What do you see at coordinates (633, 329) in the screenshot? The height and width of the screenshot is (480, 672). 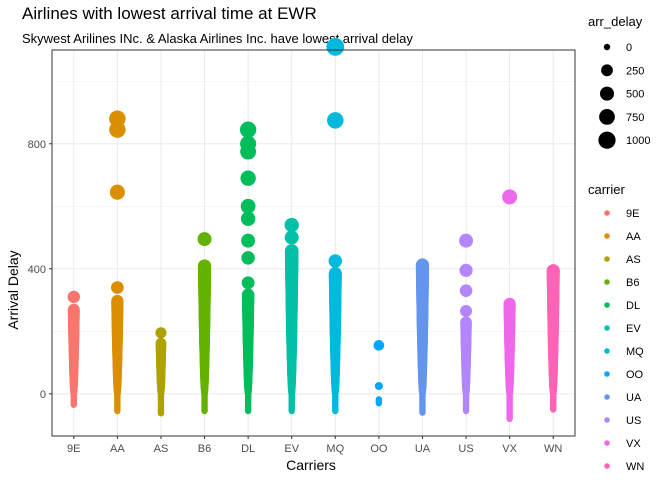 I see `color-legend-label: EV` at bounding box center [633, 329].